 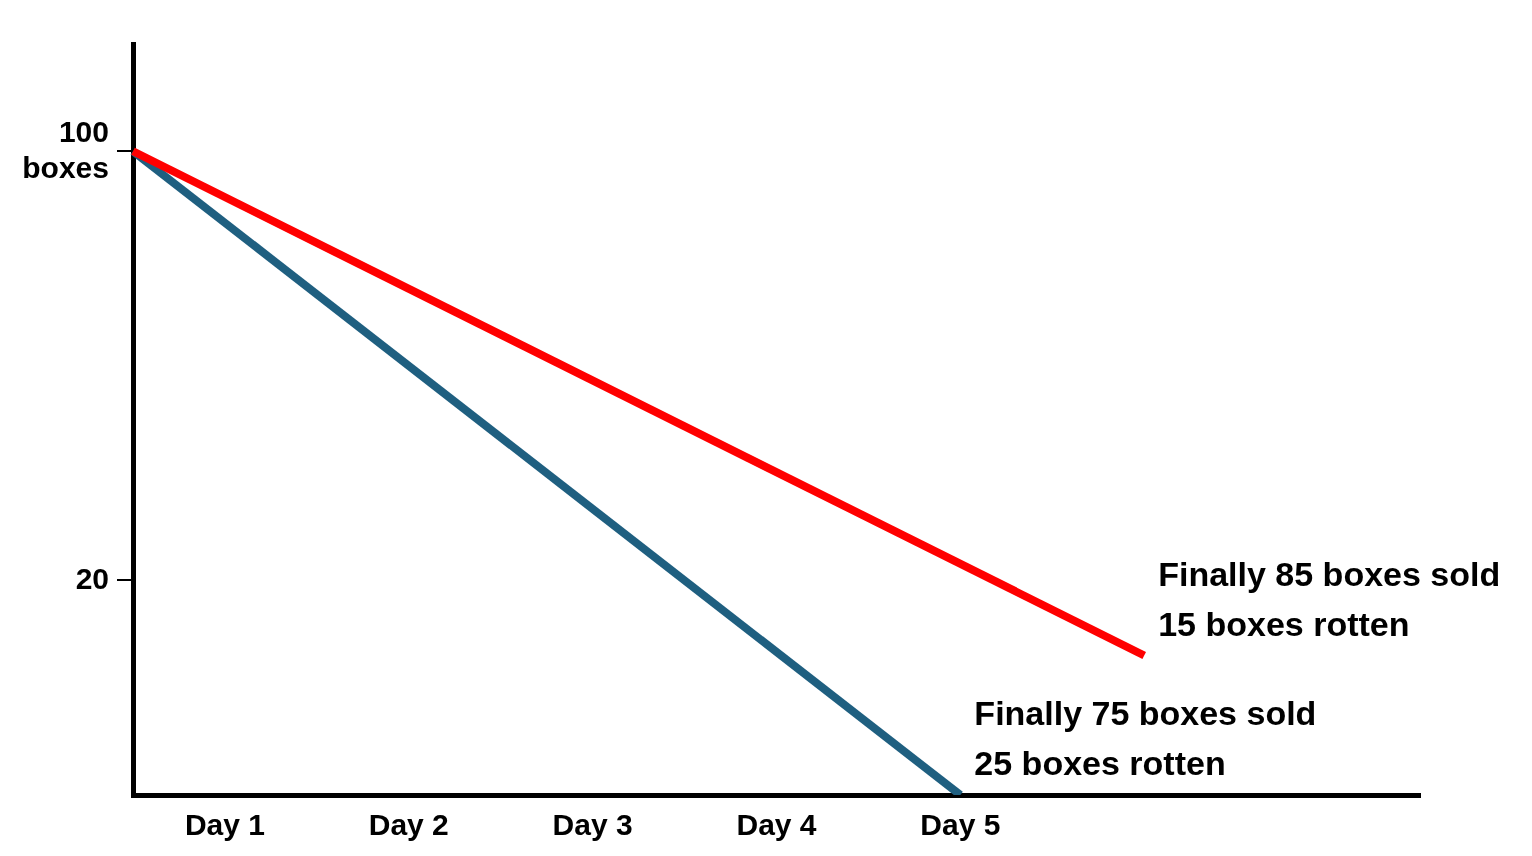 I want to click on y-tick-label: 100 boxes, so click(x=65, y=149).